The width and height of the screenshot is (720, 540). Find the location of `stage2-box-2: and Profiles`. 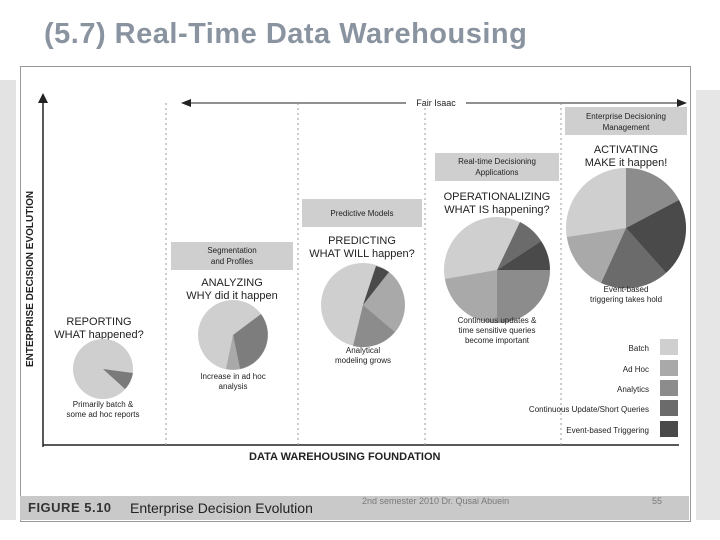

stage2-box-2: and Profiles is located at coordinates (232, 261).